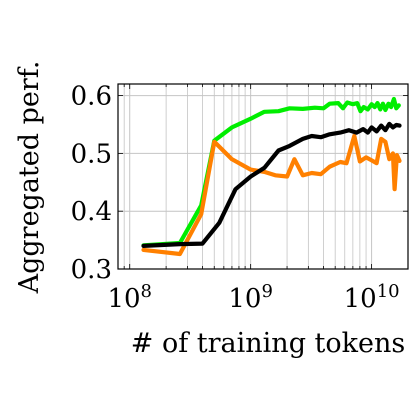 This screenshot has height=420, width=420. I want to click on x-axis-label: # of training tokens, so click(268, 343).